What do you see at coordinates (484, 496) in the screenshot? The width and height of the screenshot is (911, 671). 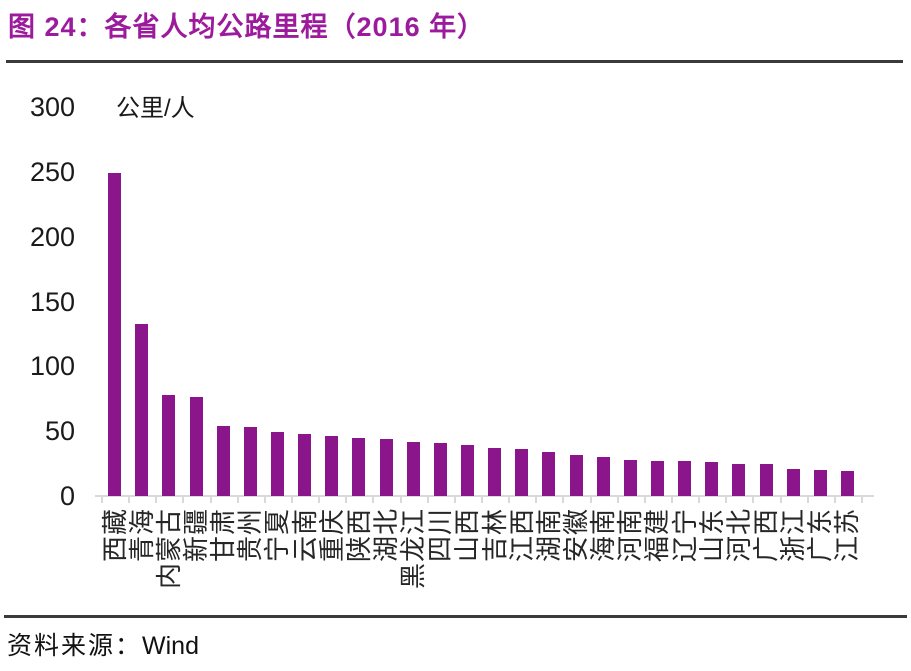 I see `x-axis-line` at bounding box center [484, 496].